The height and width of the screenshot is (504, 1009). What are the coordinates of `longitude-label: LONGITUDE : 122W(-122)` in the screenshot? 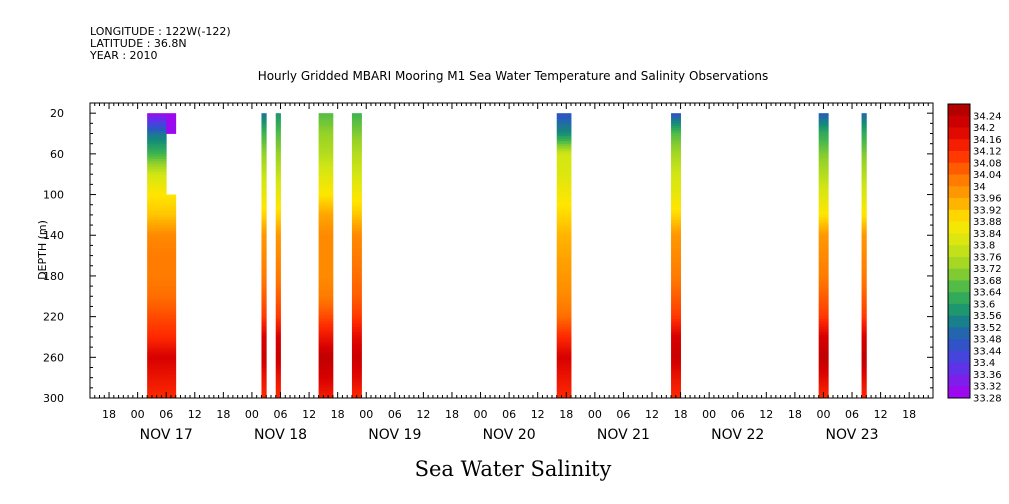 It's located at (160, 31).